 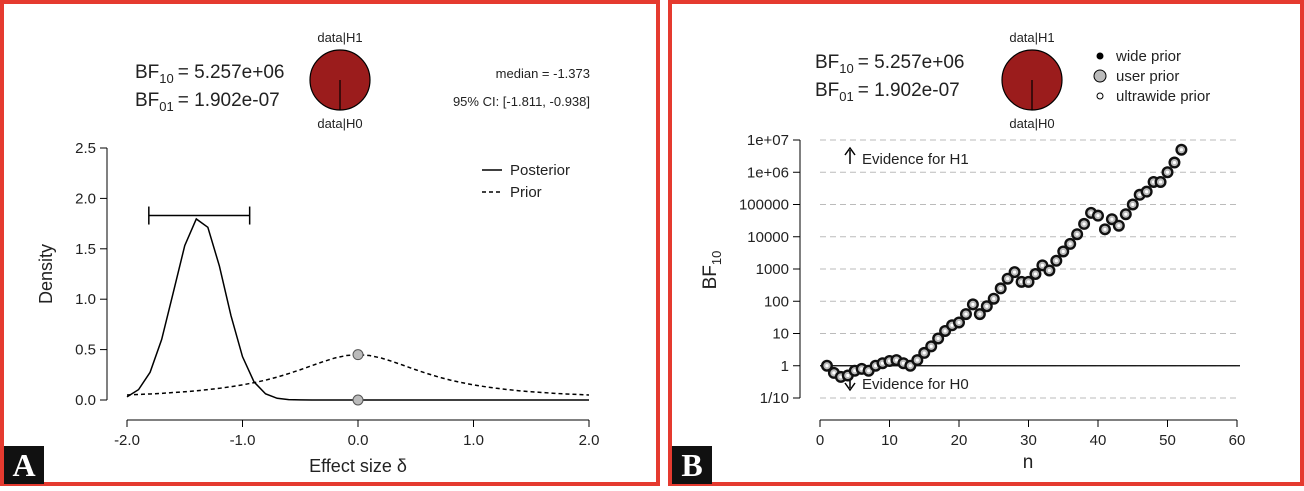 I want to click on credible-interval: 95% CI: [-1.811, -0.938], so click(x=521, y=101).